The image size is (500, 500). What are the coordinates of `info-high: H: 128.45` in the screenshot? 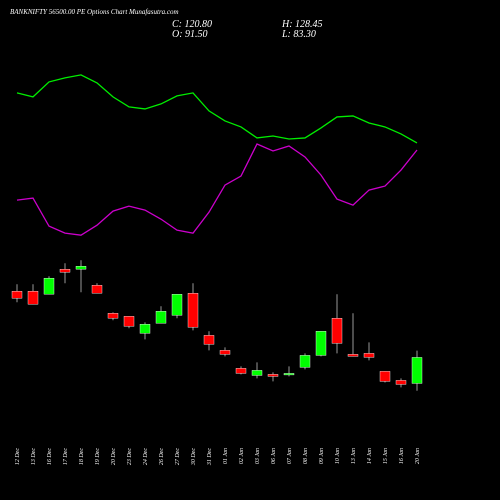 It's located at (302, 24).